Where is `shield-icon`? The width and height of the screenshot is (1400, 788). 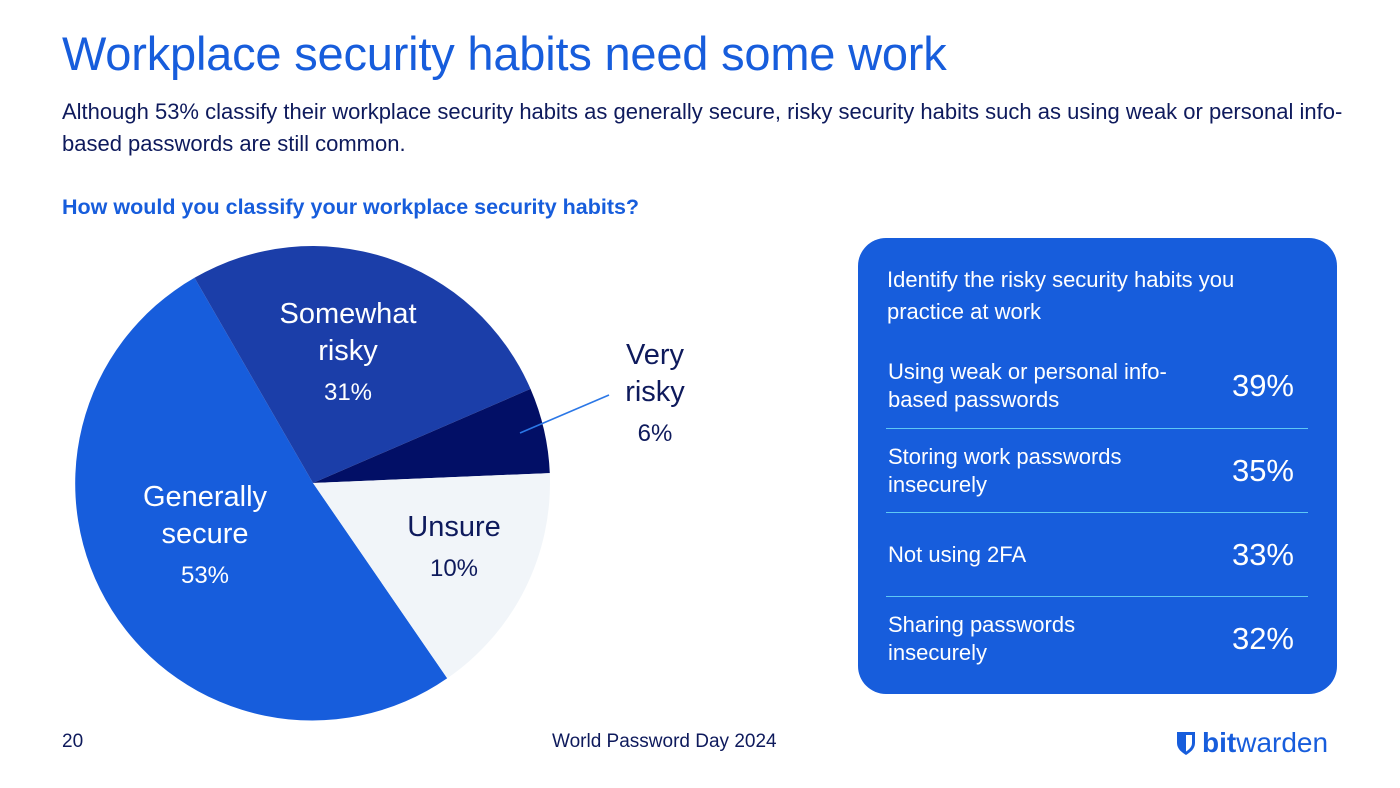 shield-icon is located at coordinates (1186, 743).